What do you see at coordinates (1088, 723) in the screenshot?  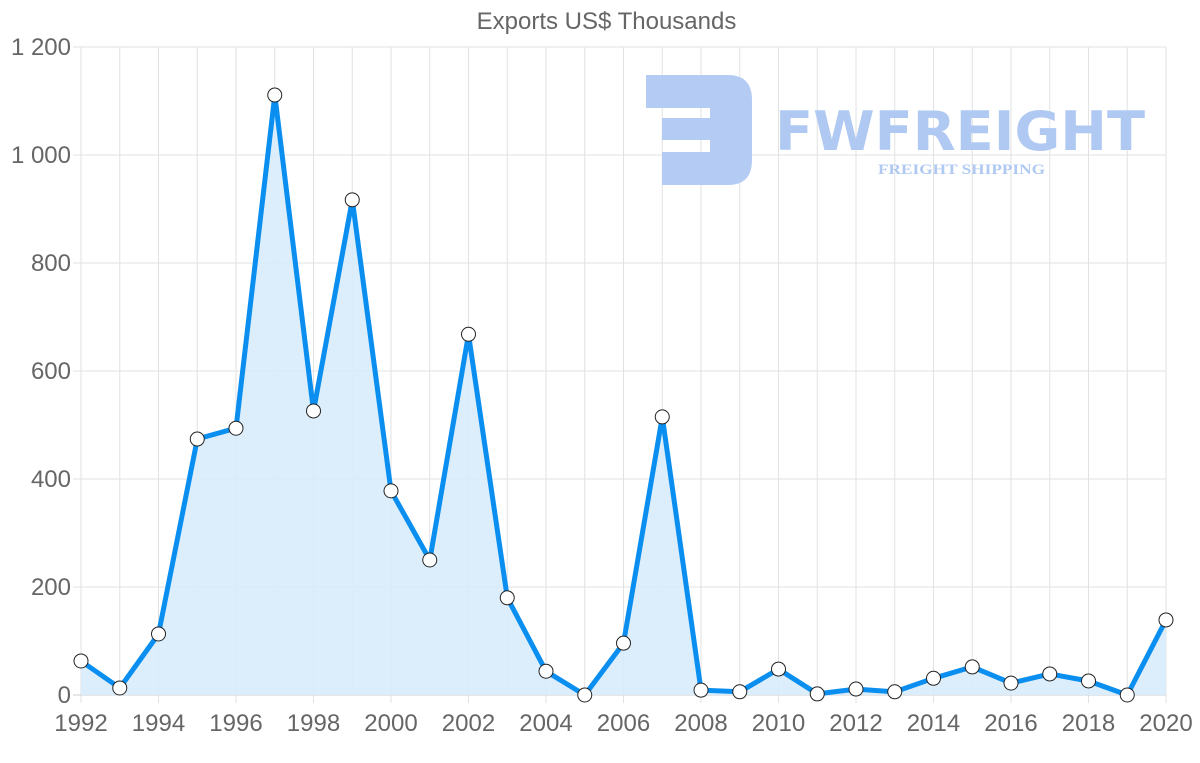 I see `x-tick-label: 2018` at bounding box center [1088, 723].